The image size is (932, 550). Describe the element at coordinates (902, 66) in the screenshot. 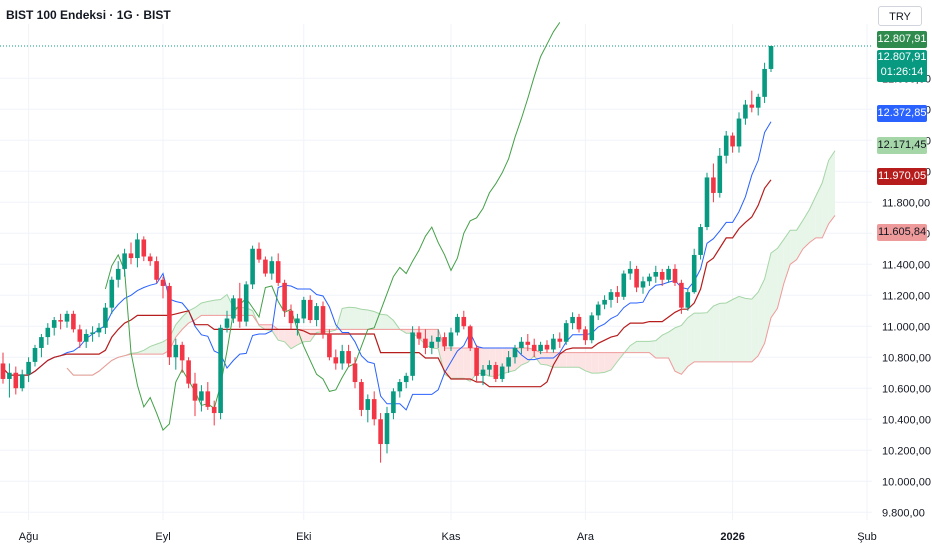

I see `price-tag-last-price: 12.807,91 01:26:14` at that location.